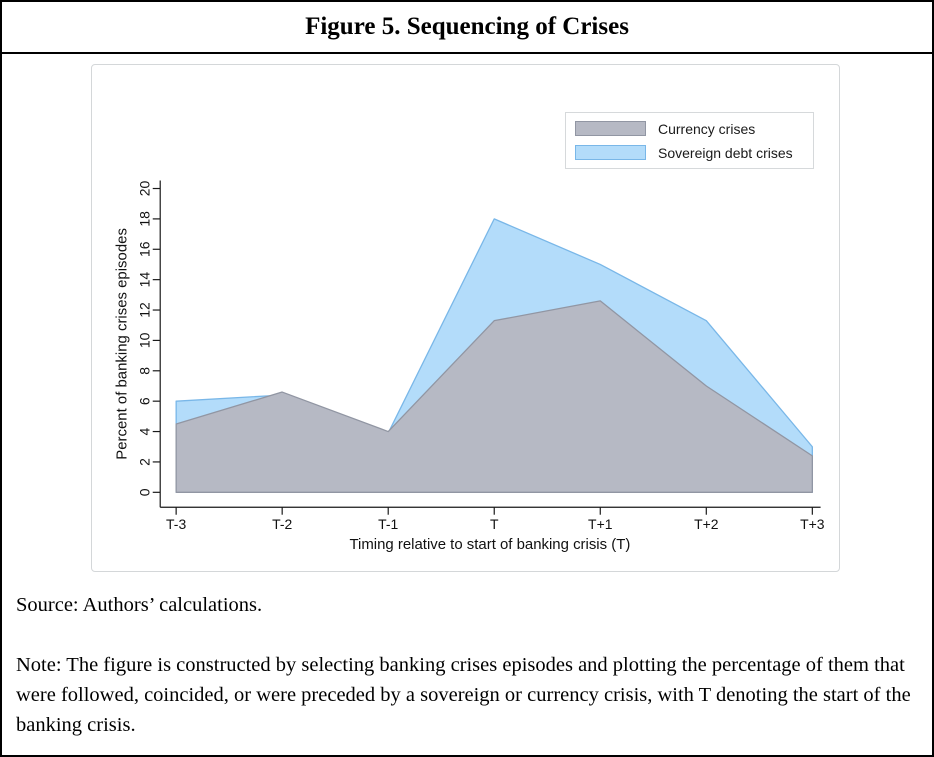  I want to click on legend-entry-currency: Currency crises, so click(694, 129).